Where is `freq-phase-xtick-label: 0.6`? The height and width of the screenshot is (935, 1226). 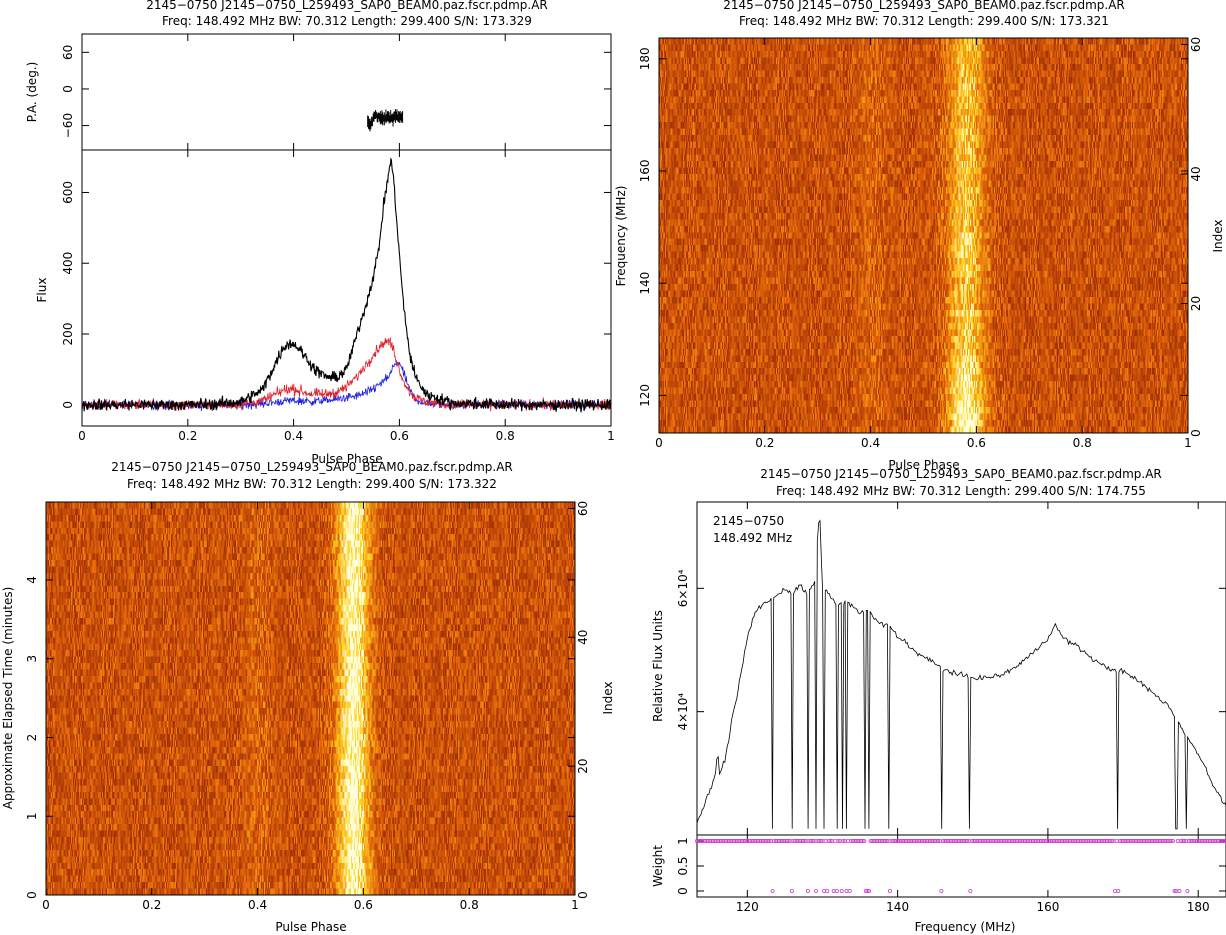 freq-phase-xtick-label: 0.6 is located at coordinates (976, 443).